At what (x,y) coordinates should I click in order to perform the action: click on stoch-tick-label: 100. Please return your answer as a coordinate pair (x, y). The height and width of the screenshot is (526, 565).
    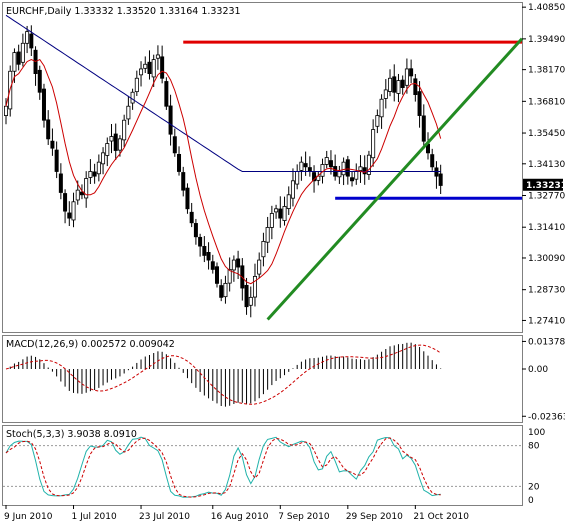
    Looking at the image, I should click on (536, 433).